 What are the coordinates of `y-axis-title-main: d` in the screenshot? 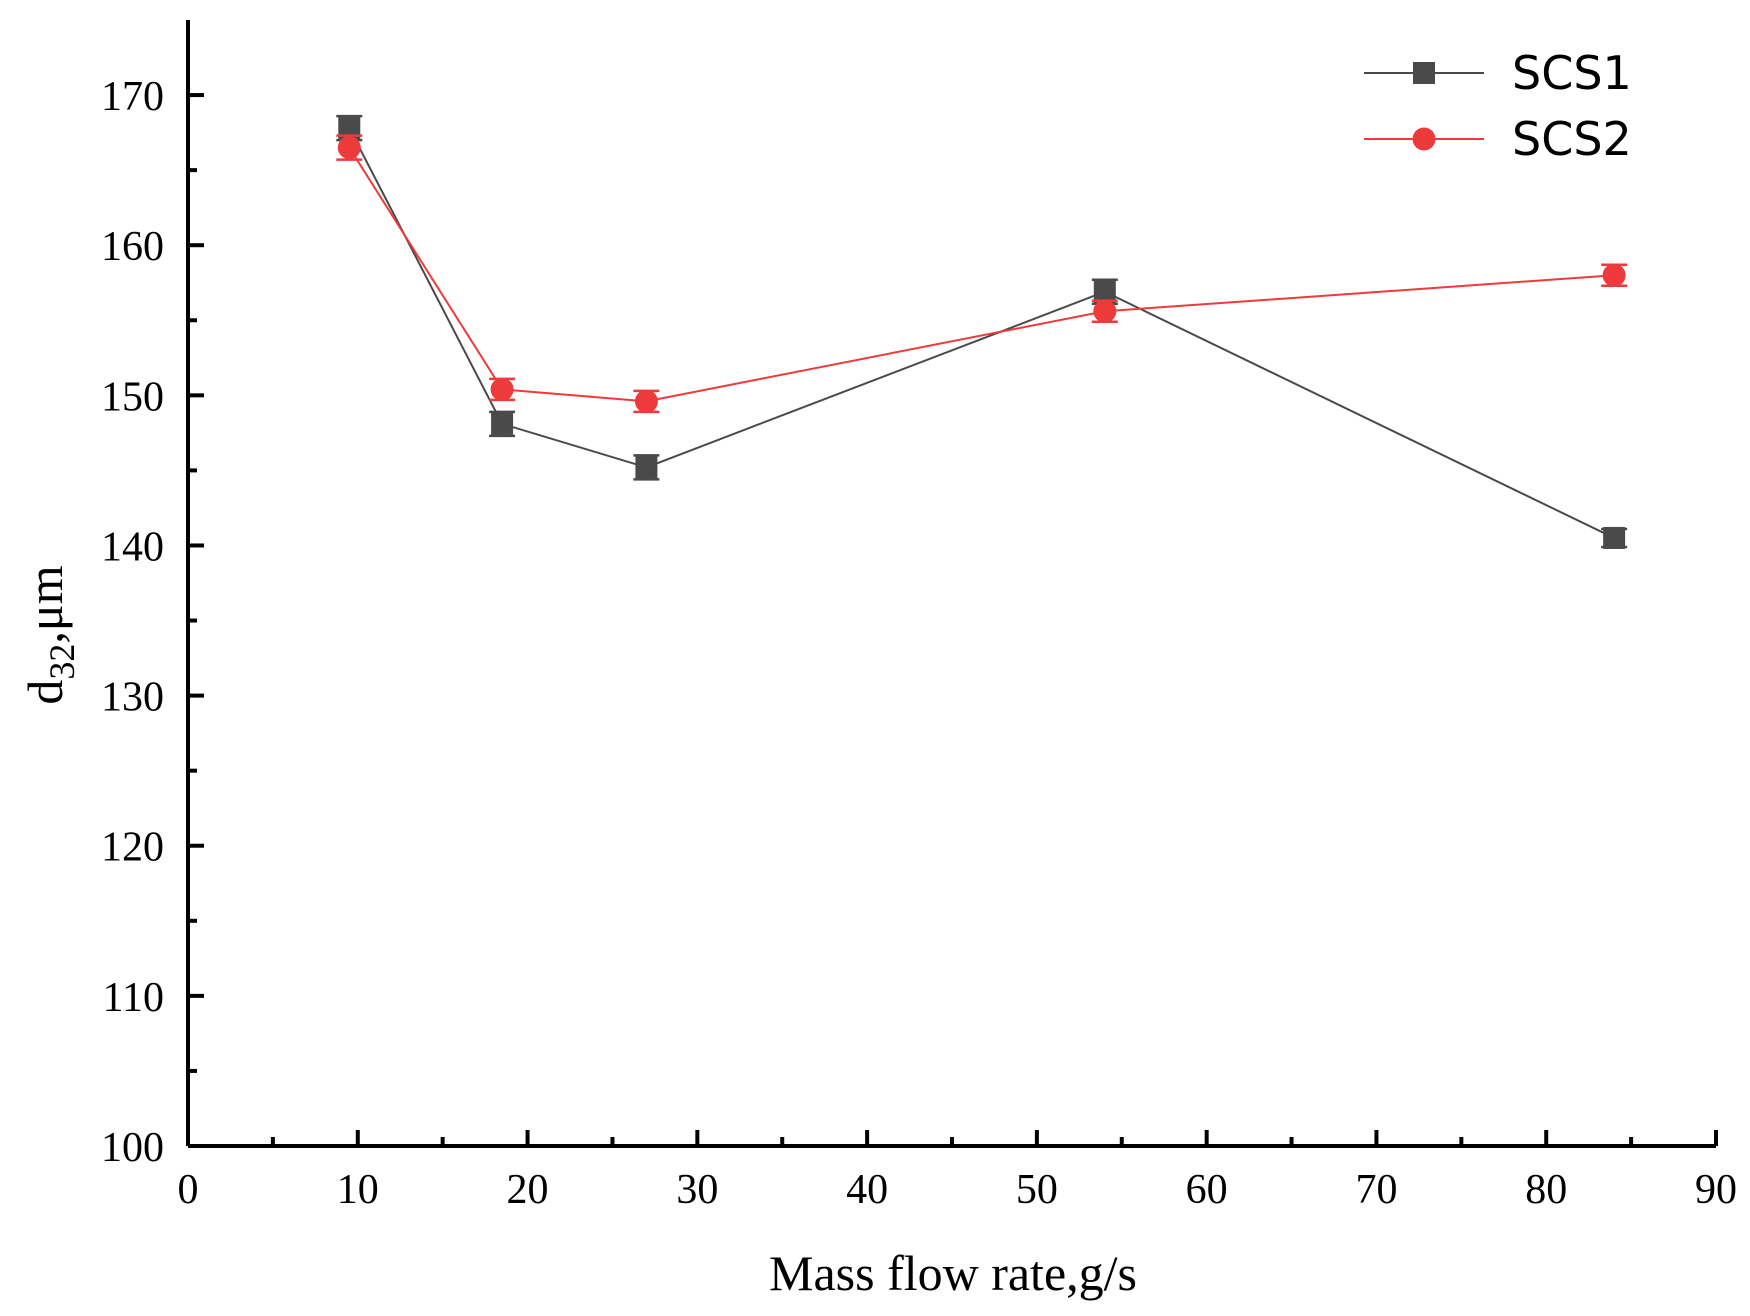 It's located at (45, 692).